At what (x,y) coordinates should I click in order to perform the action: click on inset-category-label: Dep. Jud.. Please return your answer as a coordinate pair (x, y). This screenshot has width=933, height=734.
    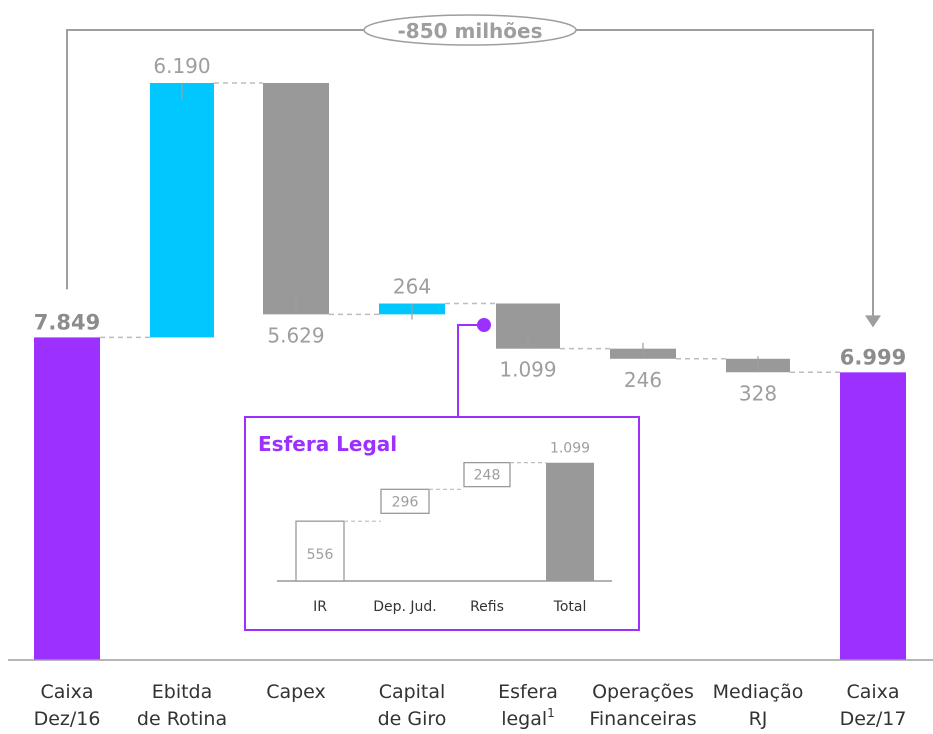
    Looking at the image, I should click on (405, 607).